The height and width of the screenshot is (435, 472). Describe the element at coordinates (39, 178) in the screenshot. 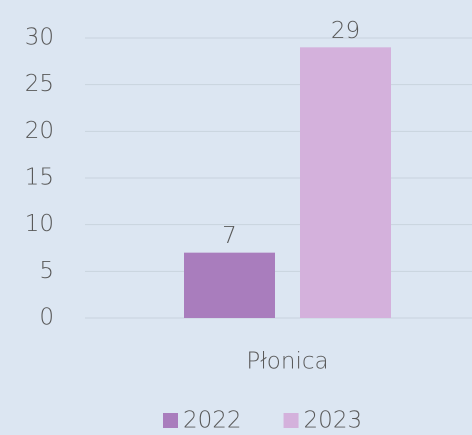

I see `y-tick-label: 15` at that location.